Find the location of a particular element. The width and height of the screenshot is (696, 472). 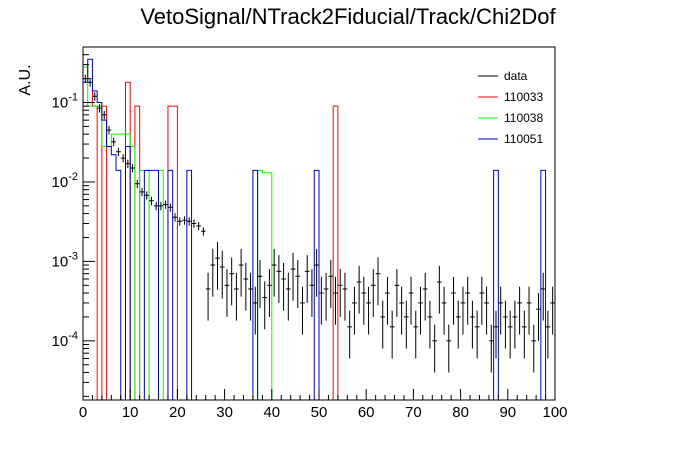

x-tick-label-50: 50 is located at coordinates (319, 412).